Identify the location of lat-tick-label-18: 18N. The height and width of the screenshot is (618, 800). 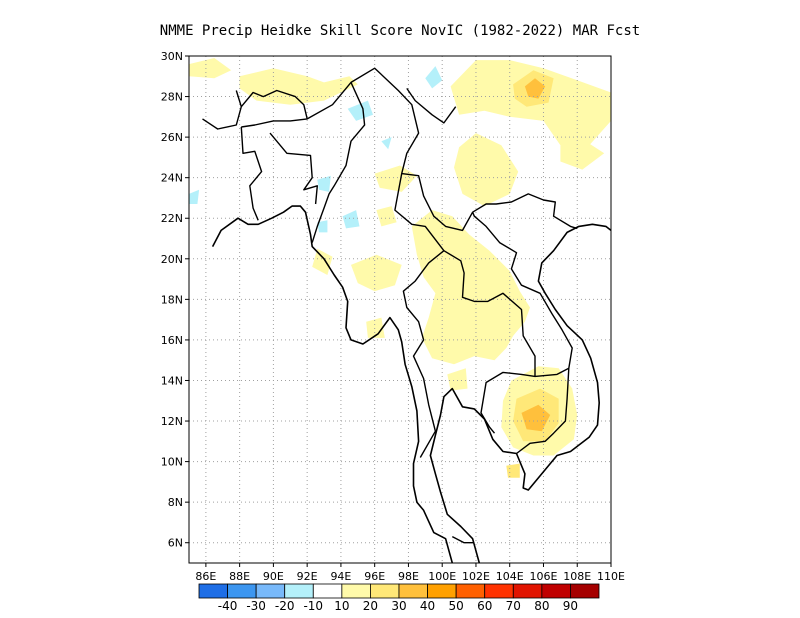
(172, 299).